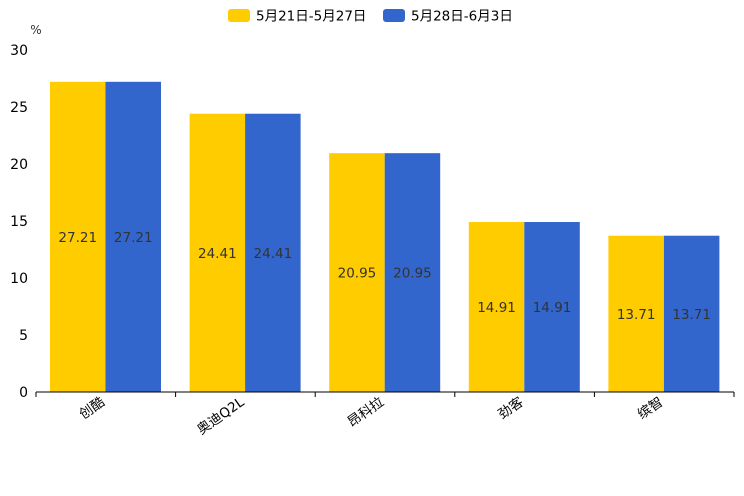 The height and width of the screenshot is (496, 744). Describe the element at coordinates (511, 408) in the screenshot. I see `x-tick-label: 劲客` at that location.